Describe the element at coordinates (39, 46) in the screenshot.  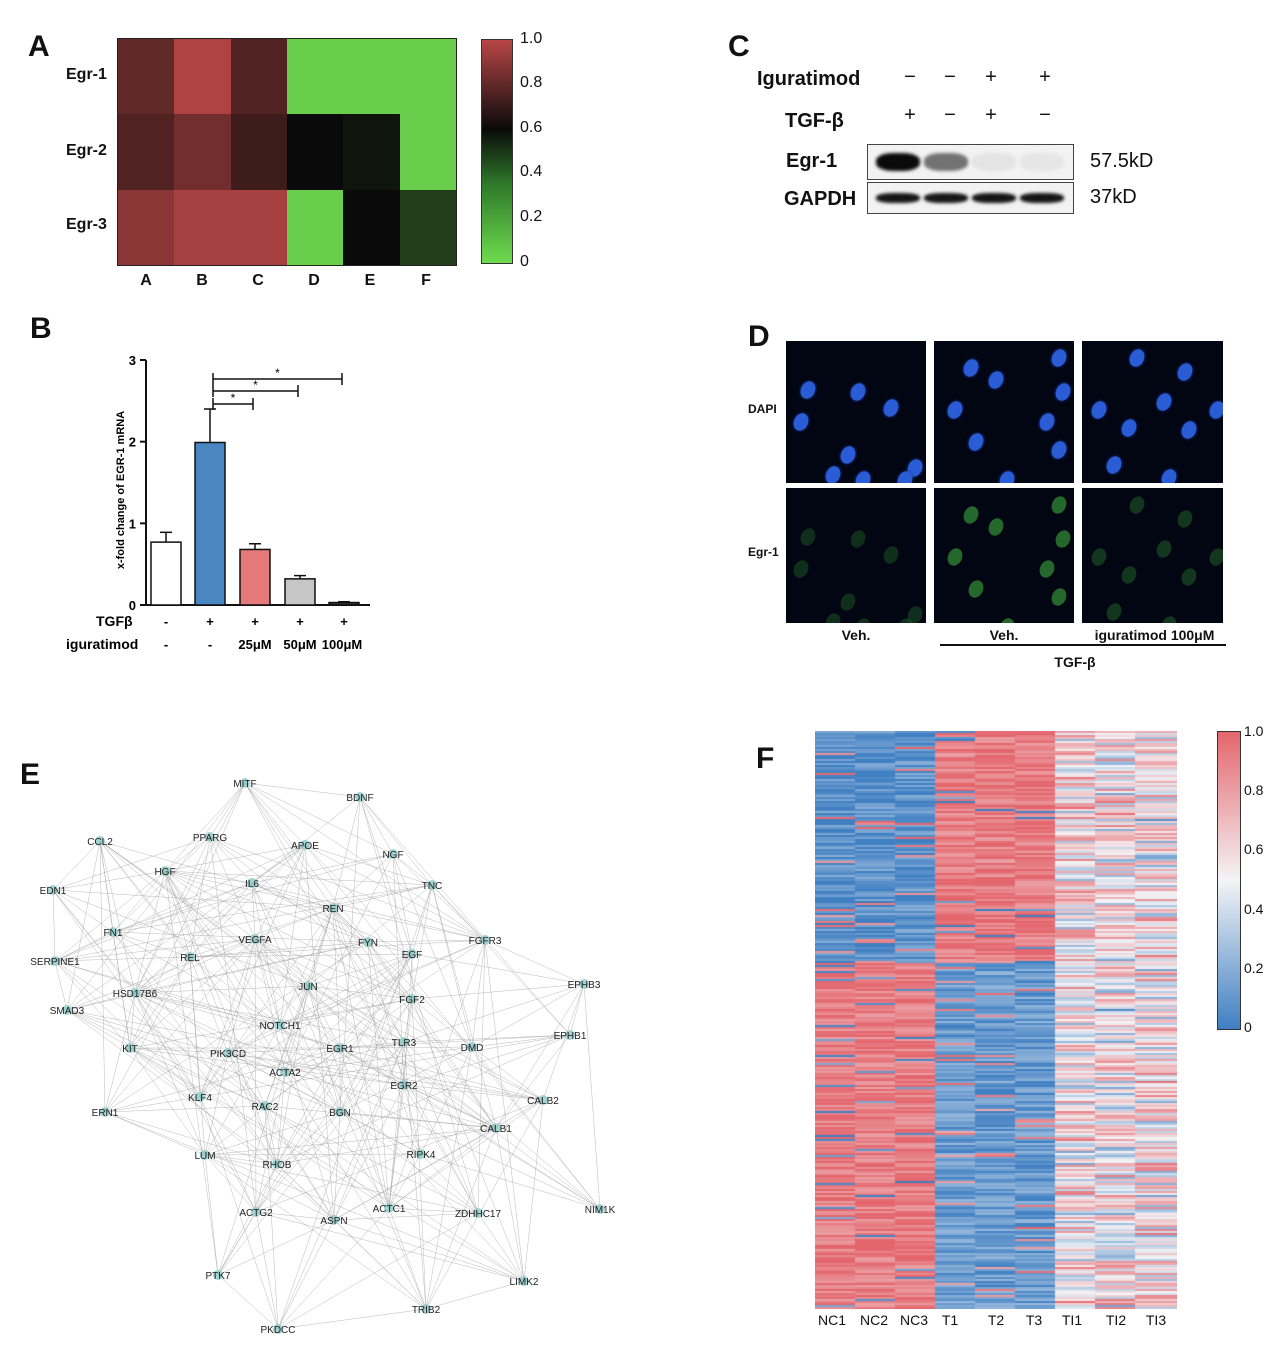
I see `panel-label-a: A` at that location.